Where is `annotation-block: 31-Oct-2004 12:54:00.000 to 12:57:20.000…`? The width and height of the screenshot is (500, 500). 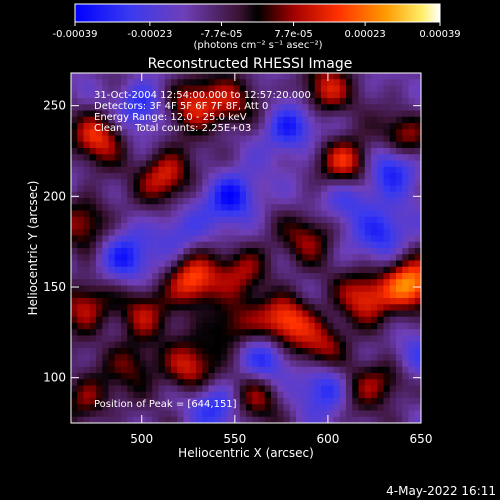
annotation-block: 31-Oct-2004 12:54:00.000 to 12:57:20.000… is located at coordinates (202, 112).